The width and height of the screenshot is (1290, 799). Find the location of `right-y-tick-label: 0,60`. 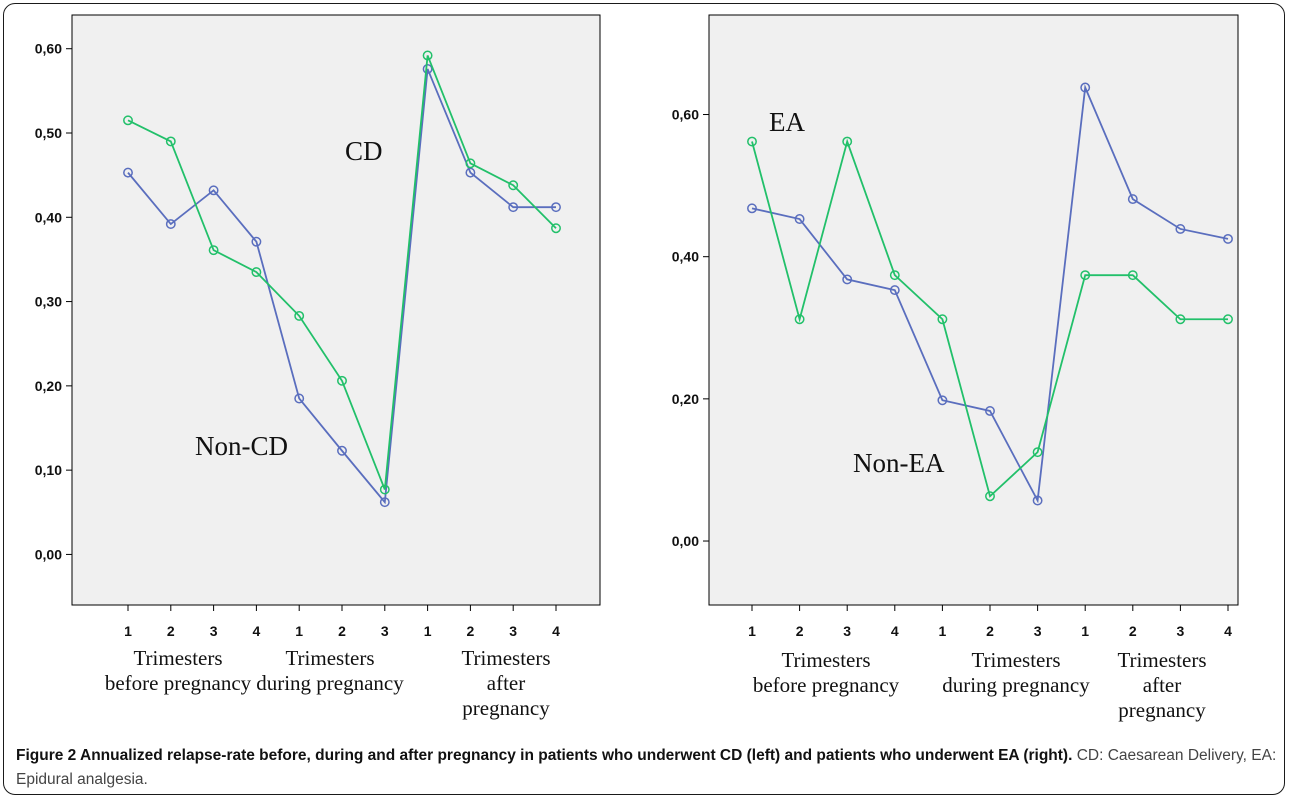

right-y-tick-label: 0,60 is located at coordinates (685, 115).